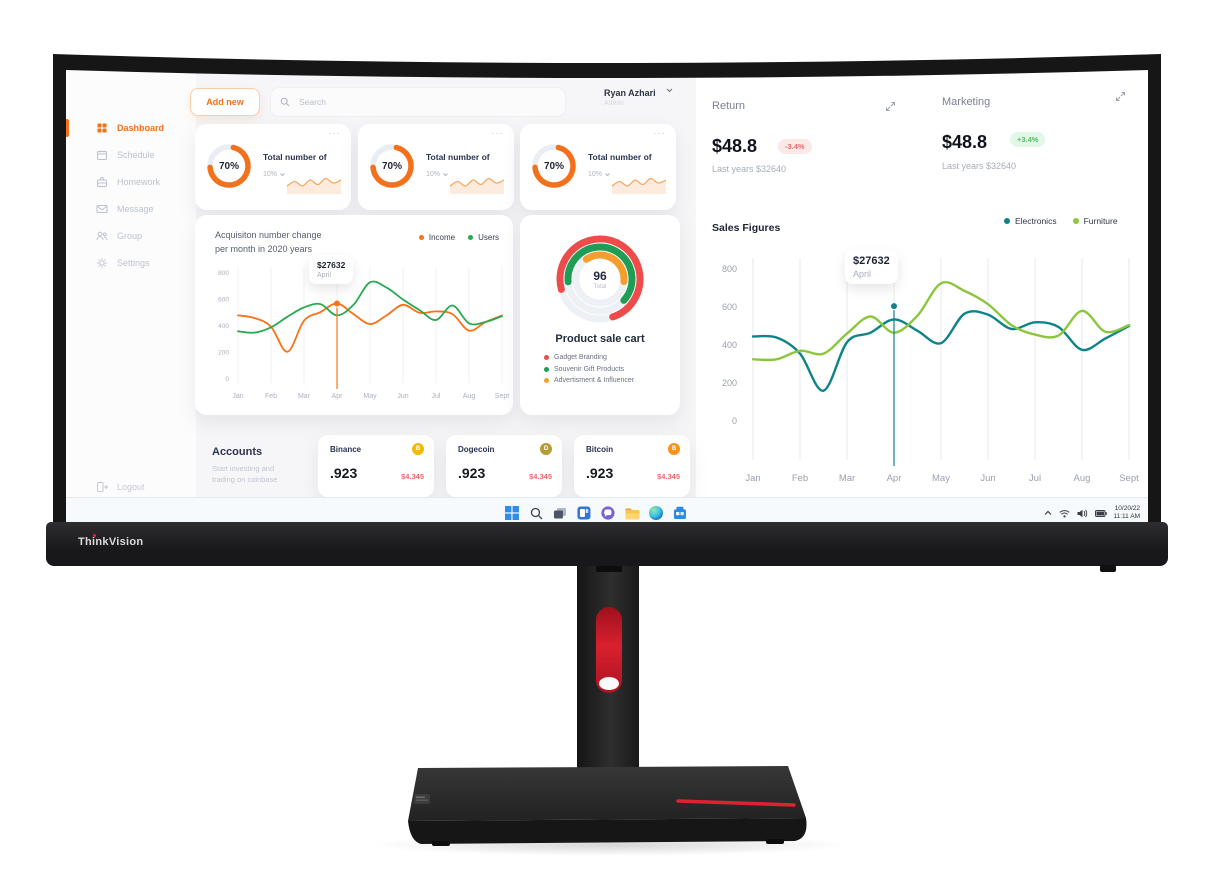 This screenshot has height=894, width=1214. What do you see at coordinates (139, 182) in the screenshot?
I see `sidebar-label: Homework` at bounding box center [139, 182].